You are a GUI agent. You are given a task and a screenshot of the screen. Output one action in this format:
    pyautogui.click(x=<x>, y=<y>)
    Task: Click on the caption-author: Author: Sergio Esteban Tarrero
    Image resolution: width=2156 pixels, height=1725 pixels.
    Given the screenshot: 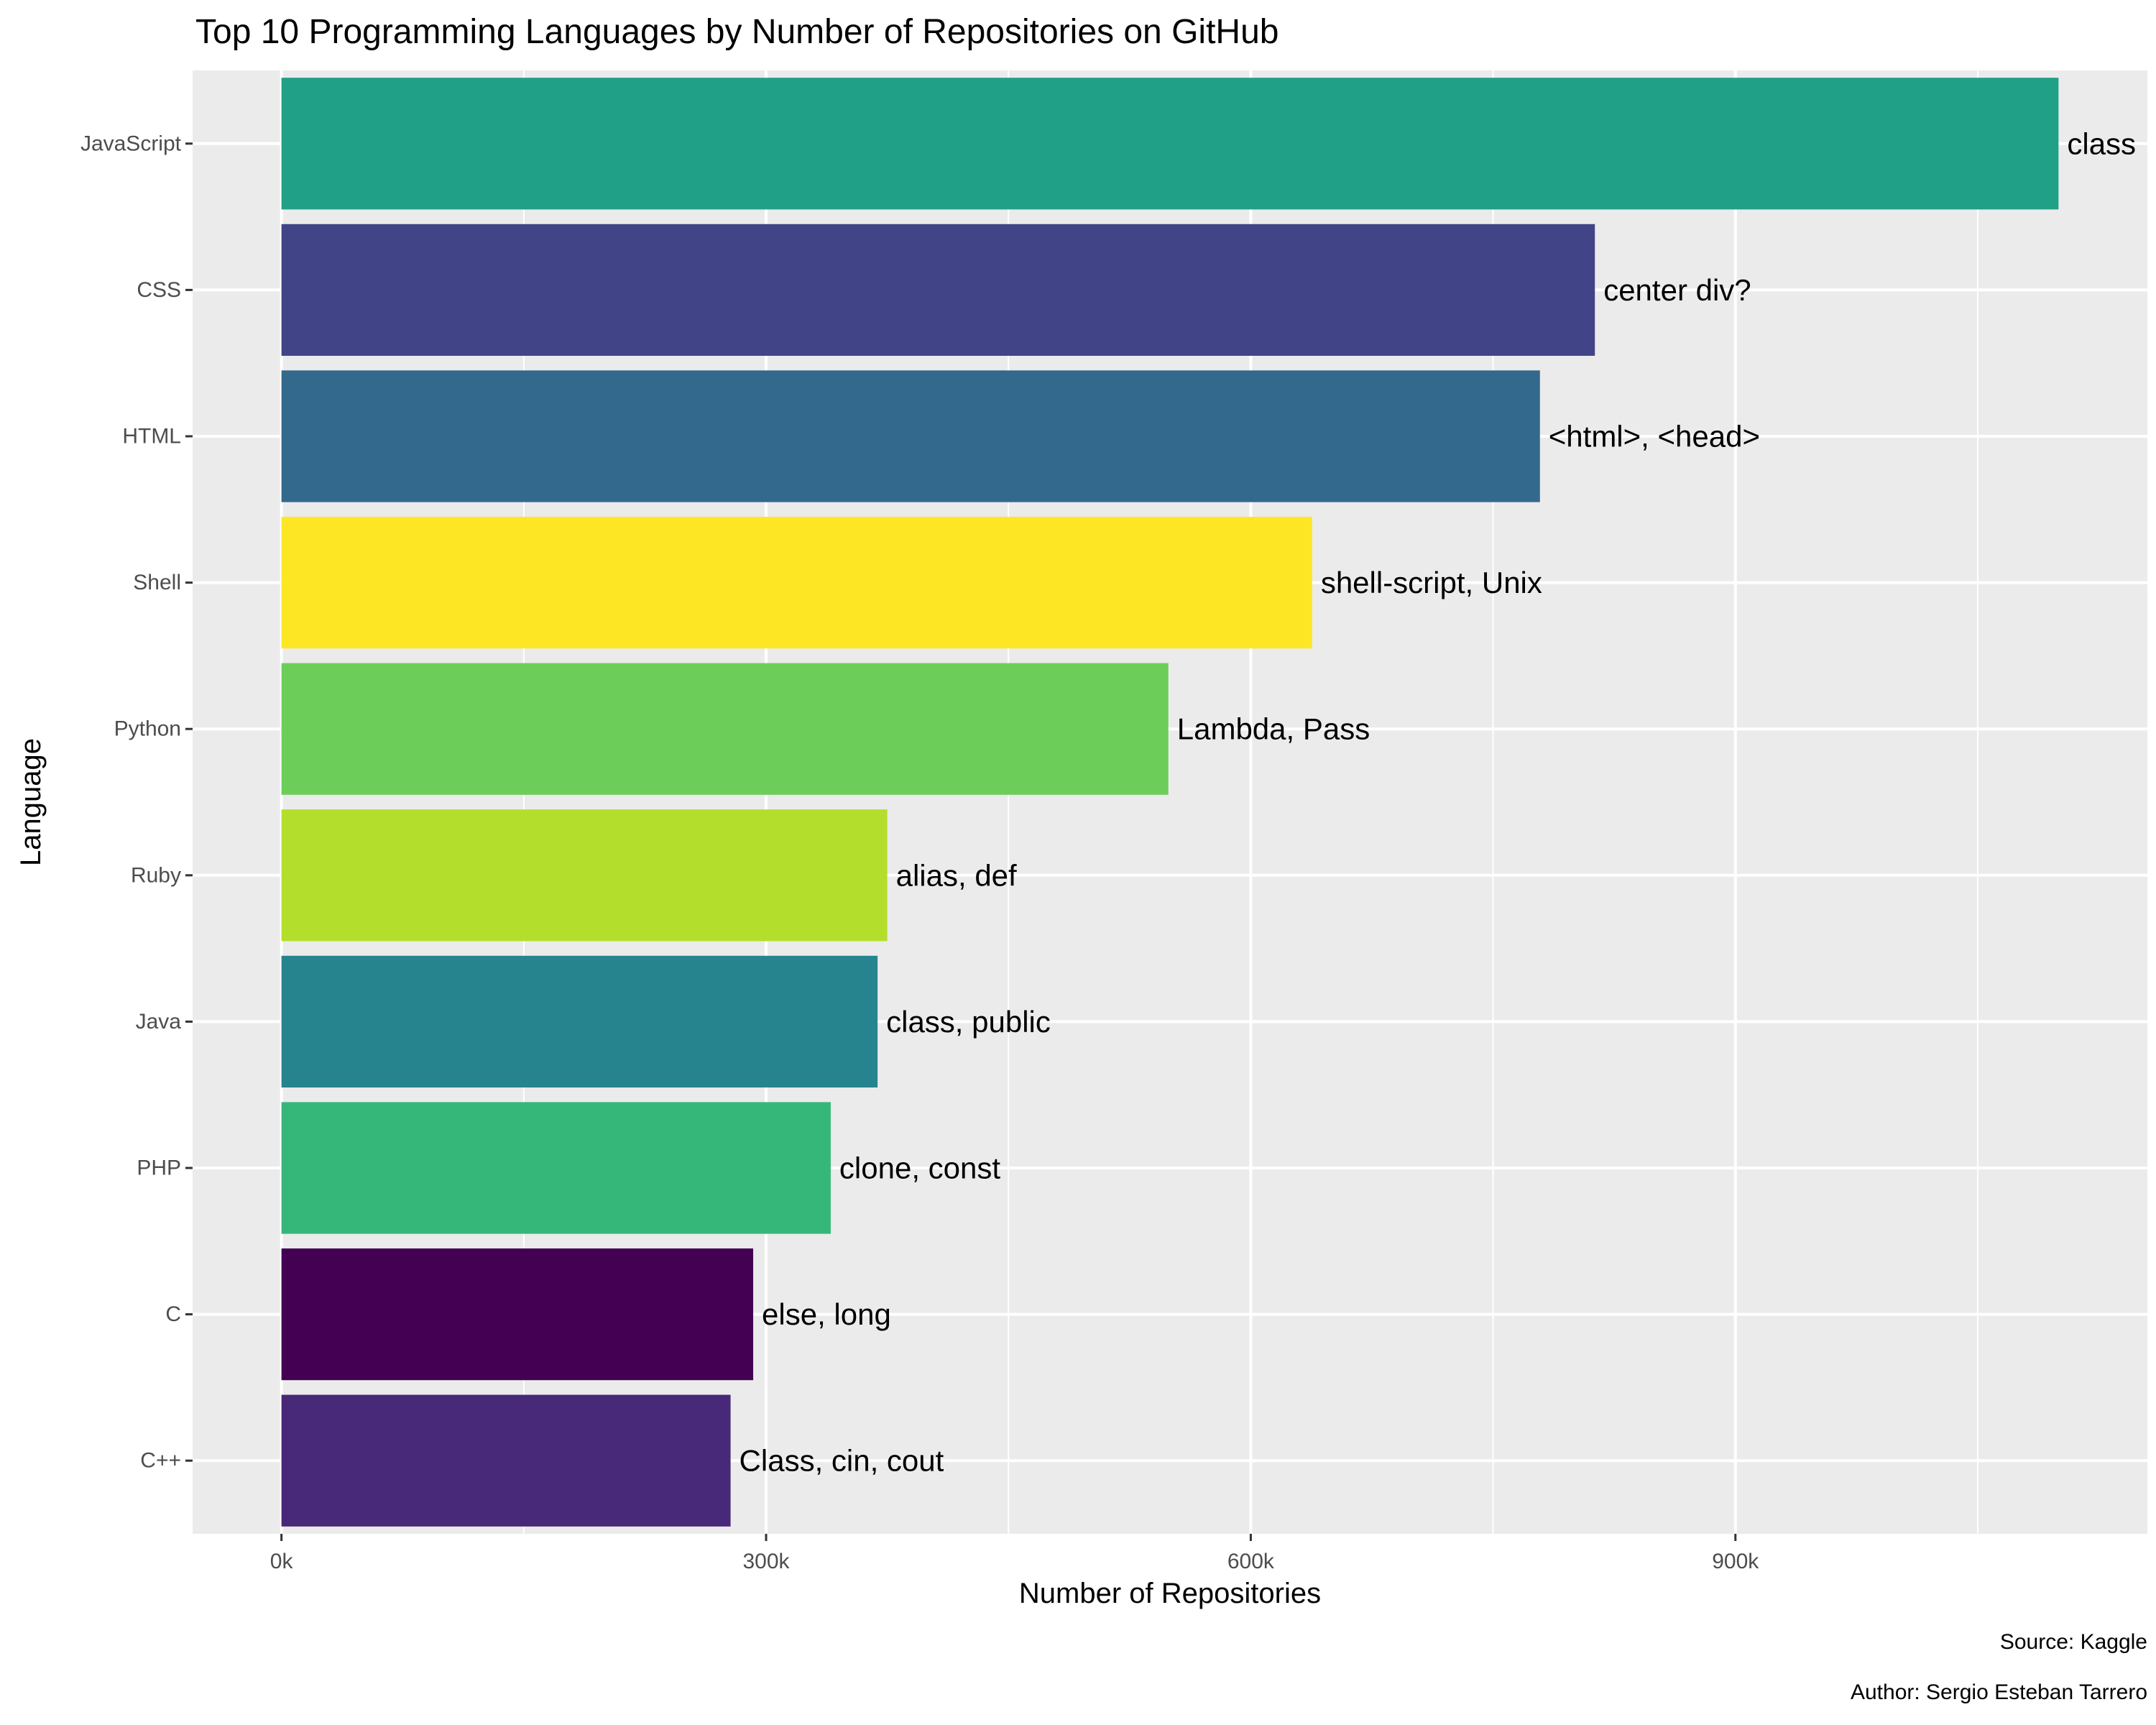 What is the action you would take?
    pyautogui.click(x=1999, y=1692)
    